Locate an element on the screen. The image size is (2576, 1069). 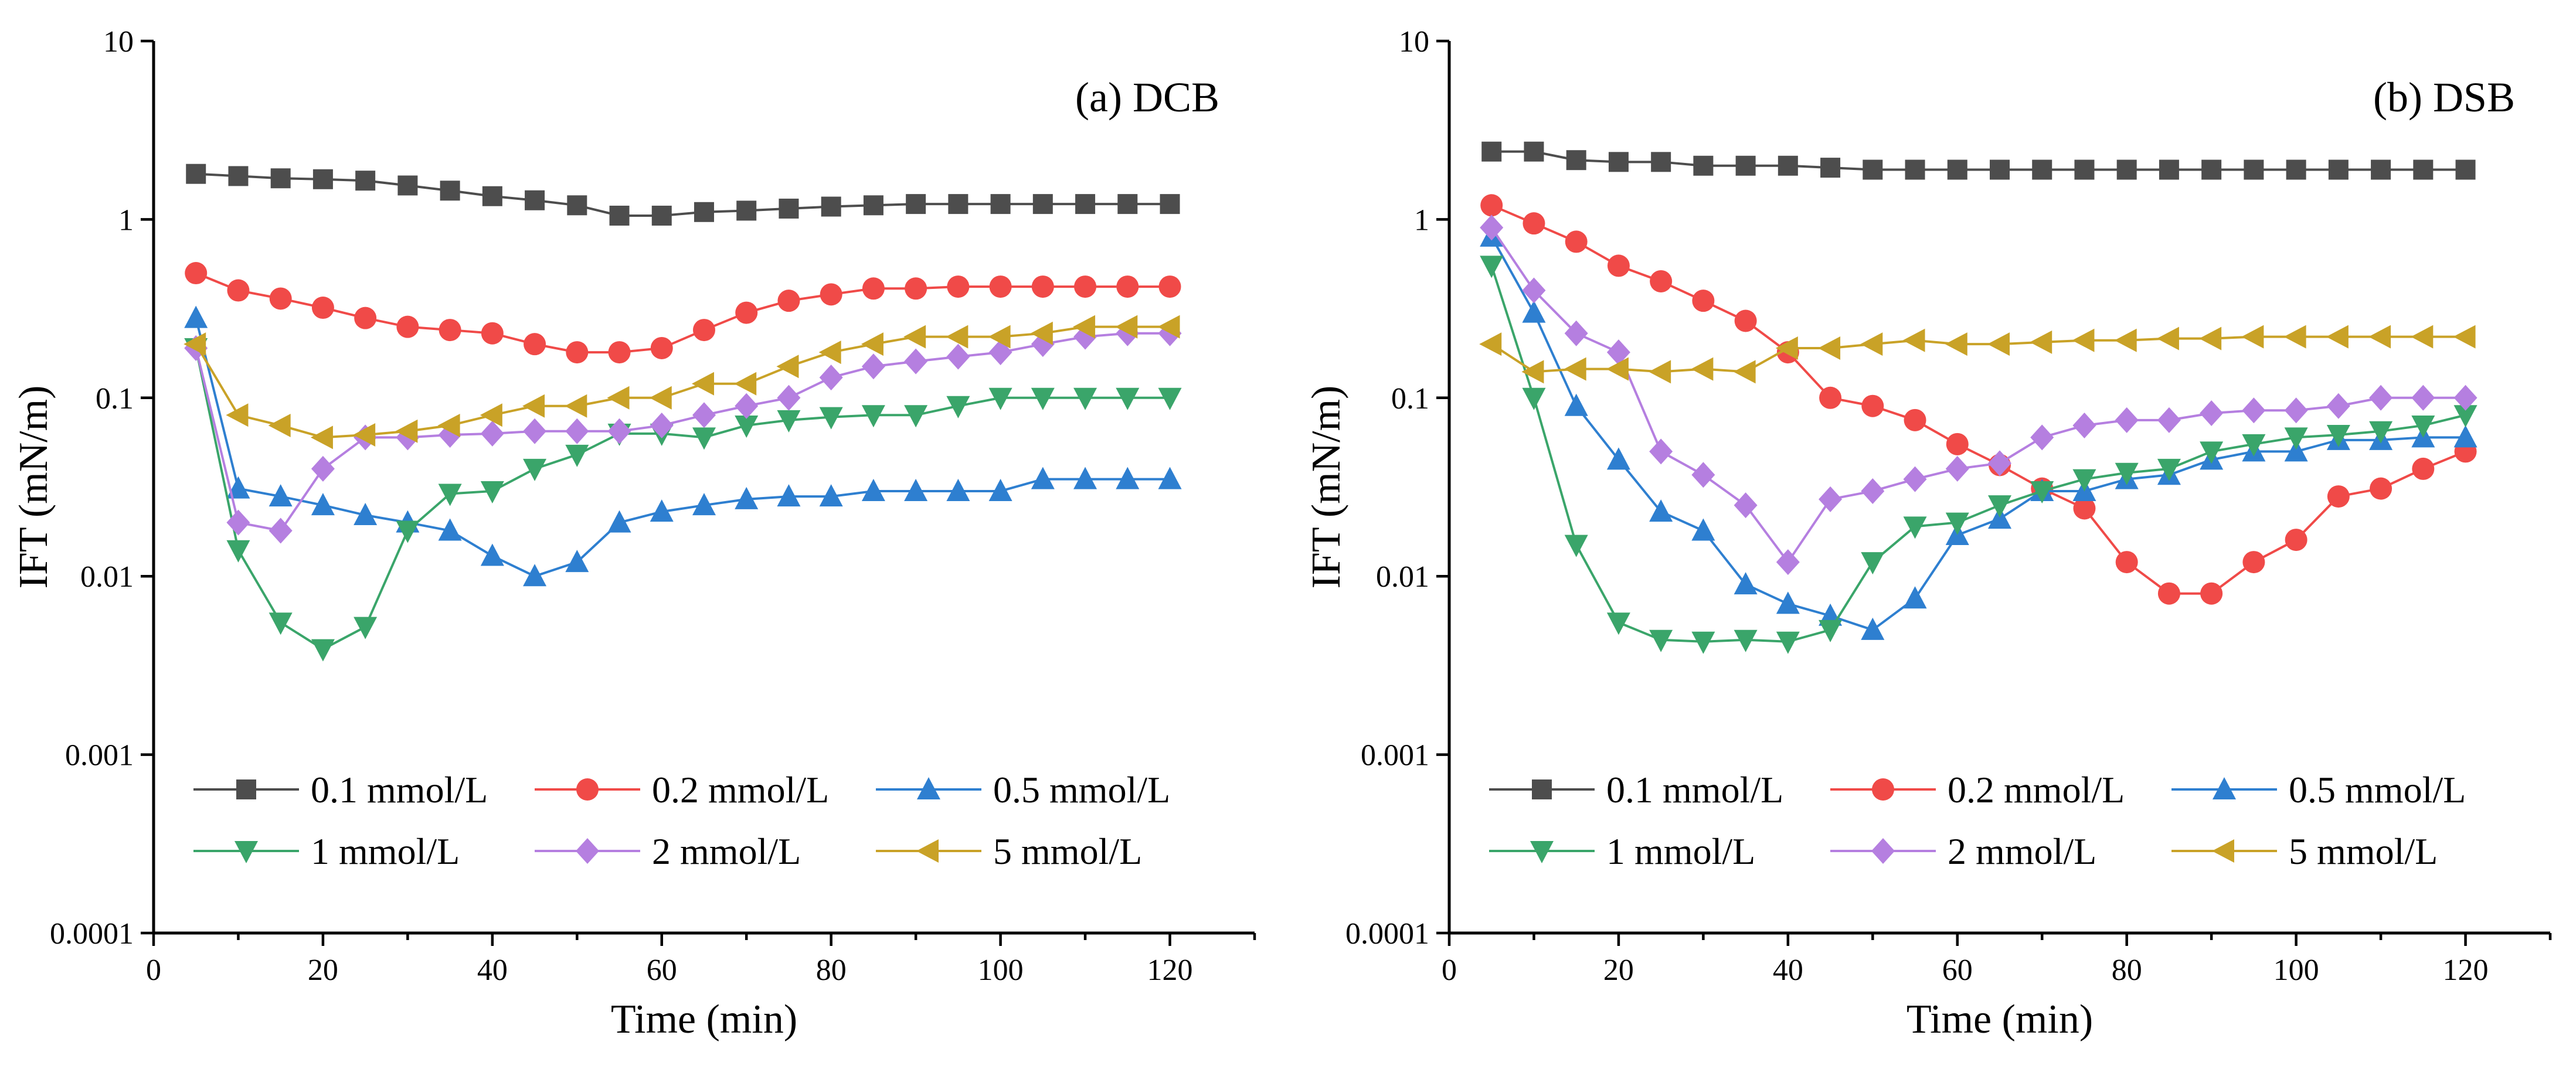
legend-item: 0.5 mmol/L is located at coordinates (1023, 790).